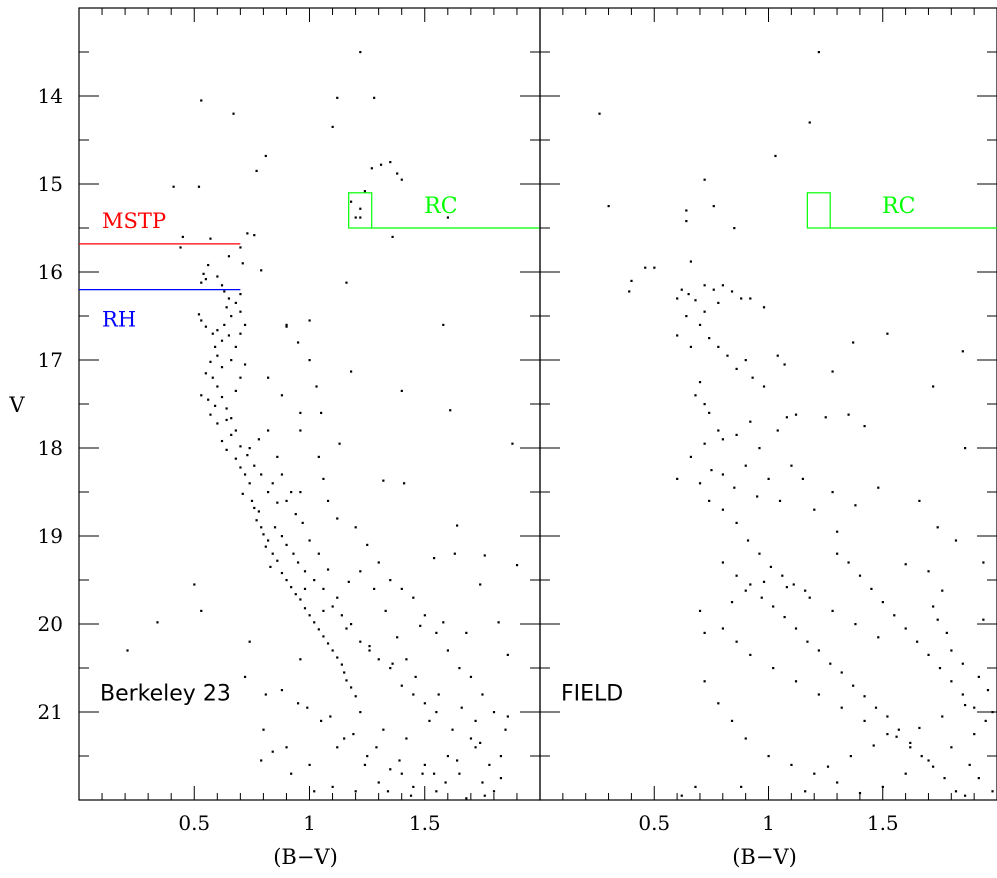 This screenshot has height=878, width=997. Describe the element at coordinates (50, 448) in the screenshot. I see `y-tick-label: 18` at that location.